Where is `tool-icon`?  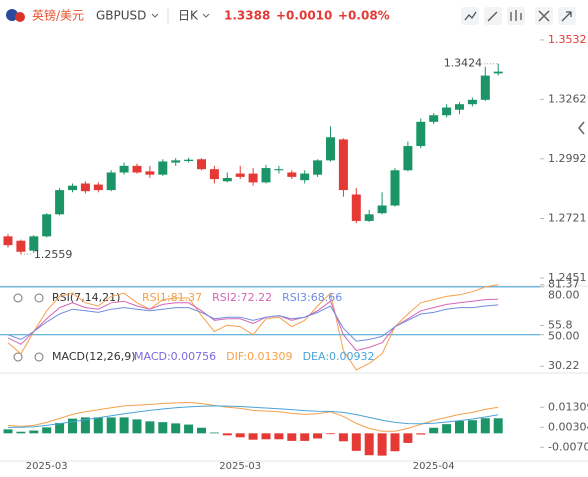
tool-icon is located at coordinates (518, 16).